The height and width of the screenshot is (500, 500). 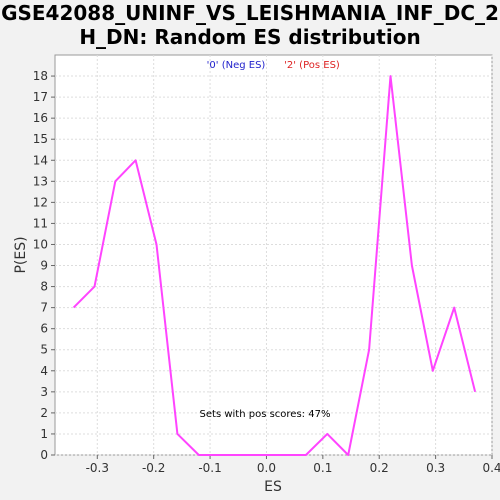 I want to click on x-tick-label: -0.3, so click(x=97, y=468).